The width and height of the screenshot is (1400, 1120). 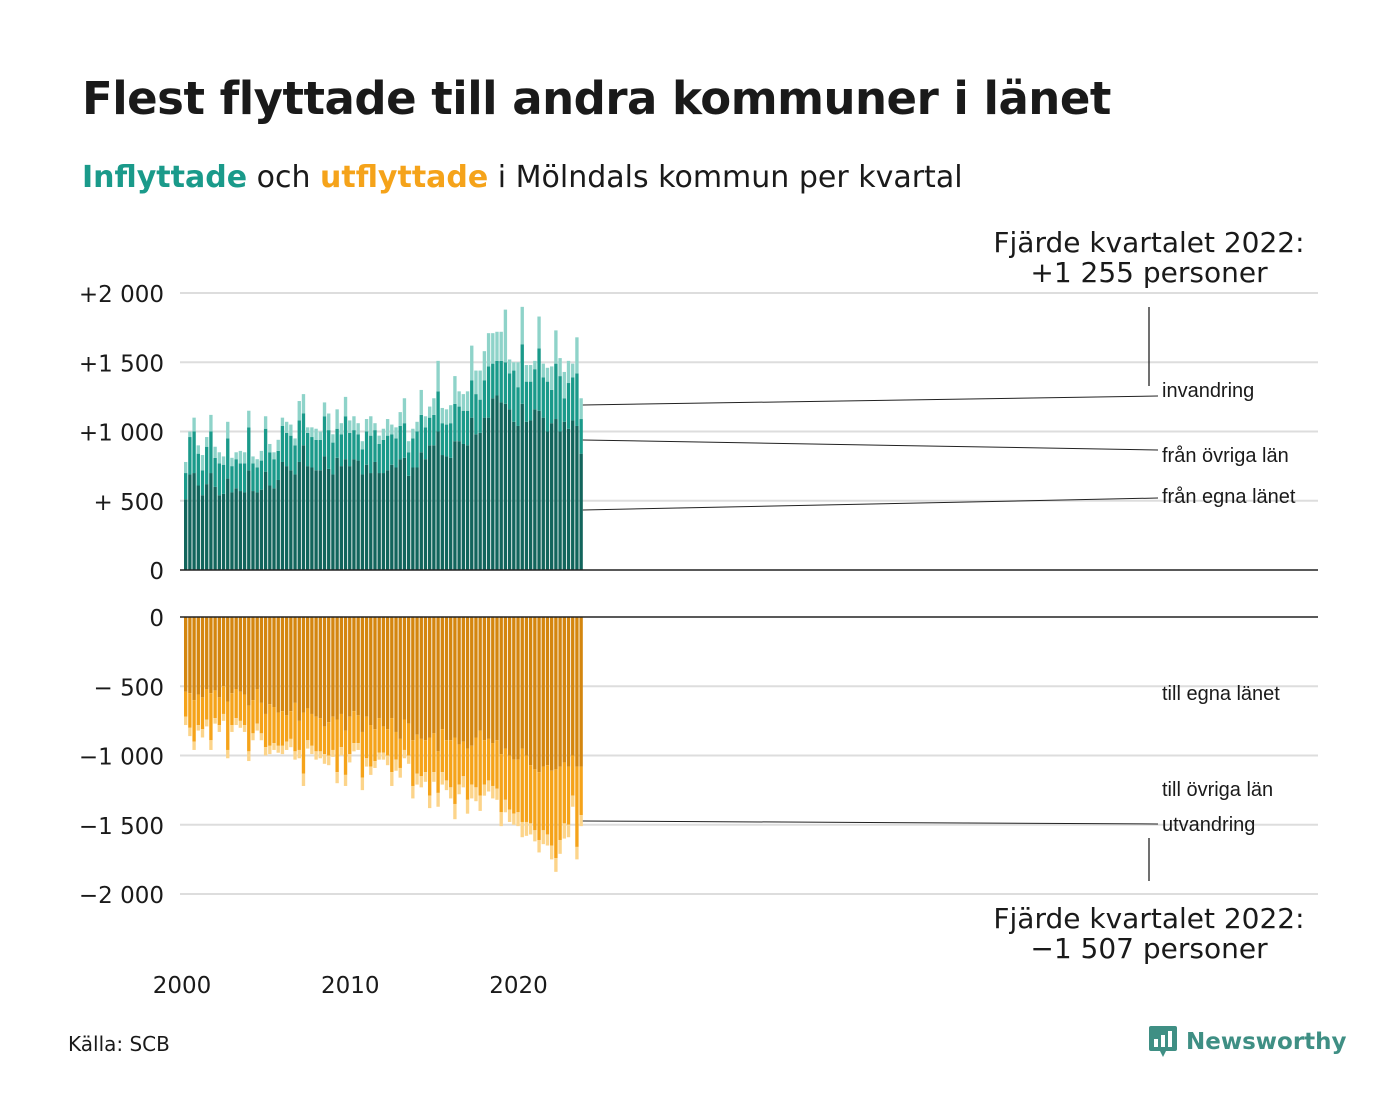 I want to click on newsworthy-logo: Newsworthy, so click(x=1247, y=1042).